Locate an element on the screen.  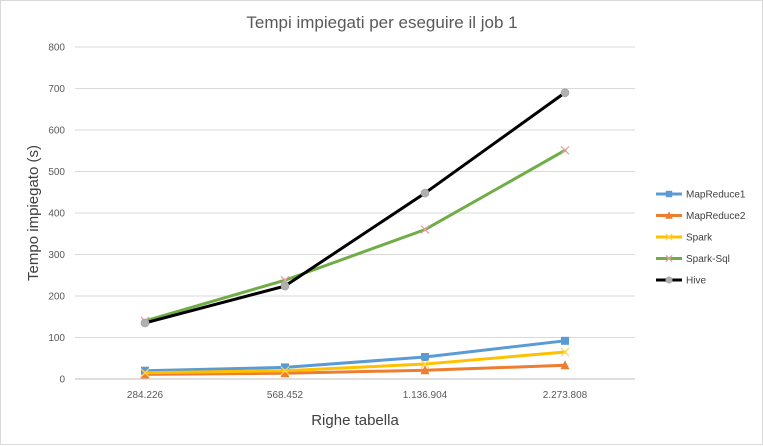
y-tick-label: 200 is located at coordinates (56, 297).